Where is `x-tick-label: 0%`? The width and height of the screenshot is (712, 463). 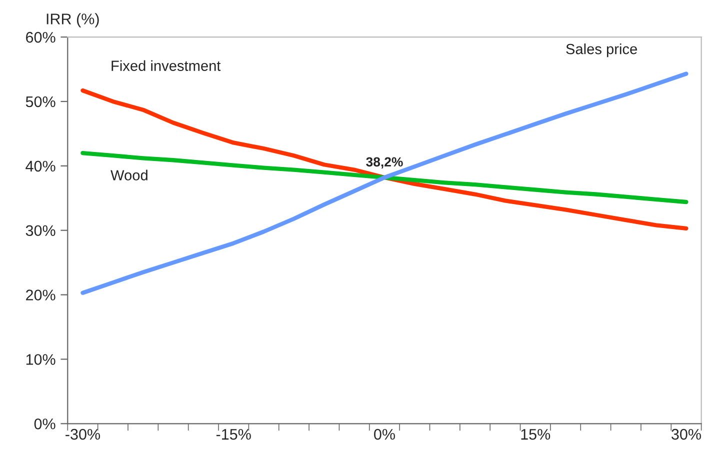 x-tick-label: 0% is located at coordinates (384, 434).